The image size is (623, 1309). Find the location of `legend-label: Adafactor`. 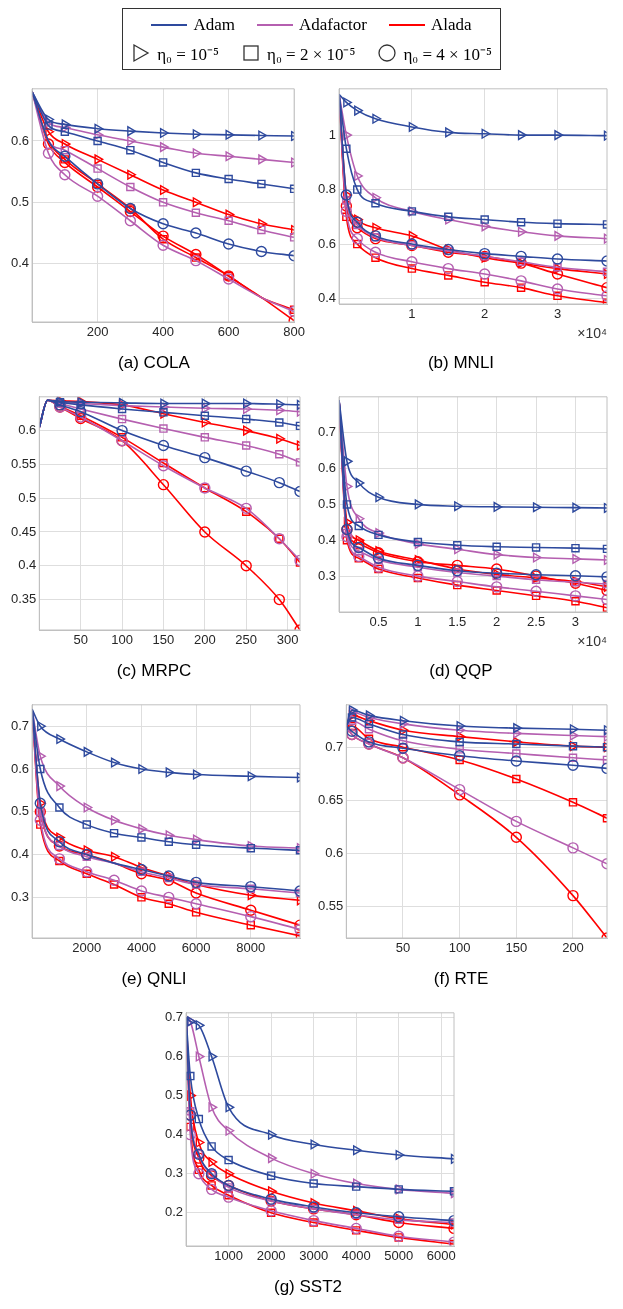

legend-label: Adafactor is located at coordinates (332, 25).